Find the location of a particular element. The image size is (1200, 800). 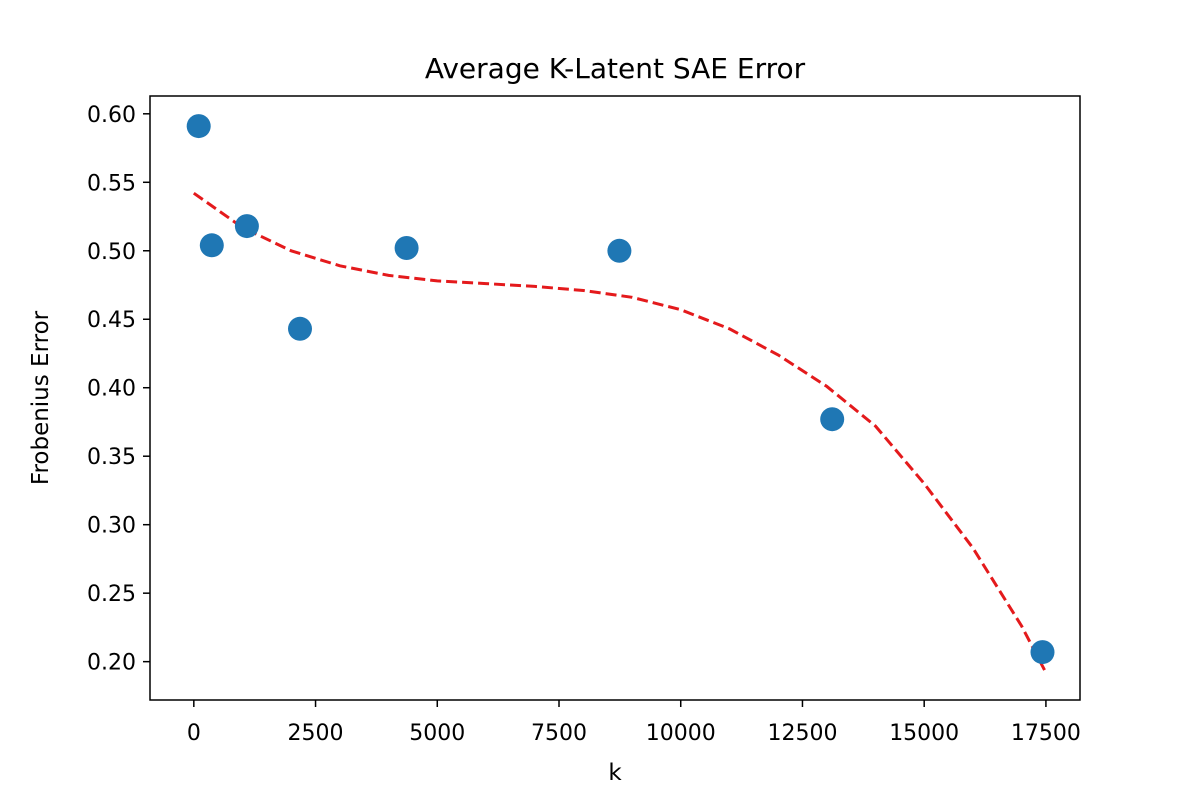

y-tick-label: 0.30 is located at coordinates (111, 526).